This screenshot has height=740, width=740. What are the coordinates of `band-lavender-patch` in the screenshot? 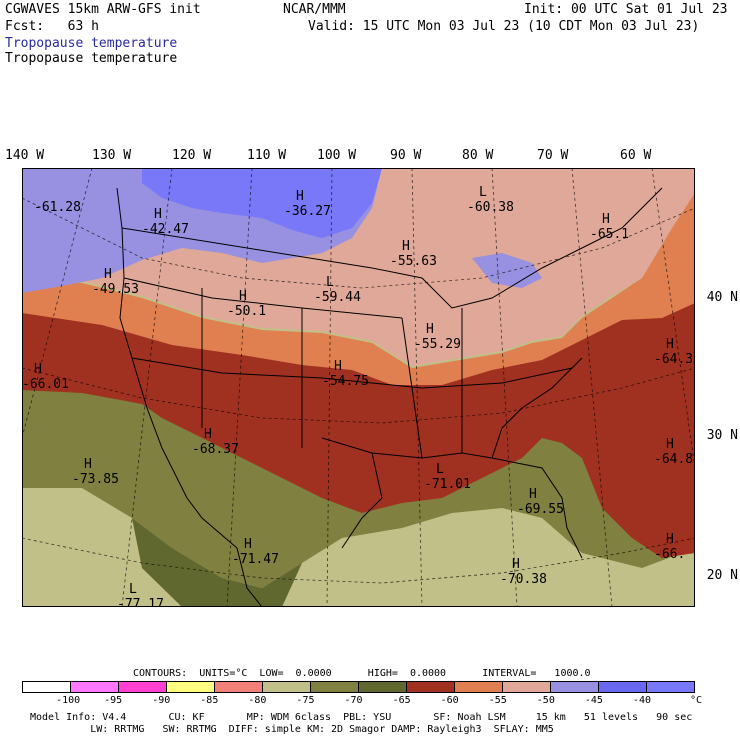 It's located at (507, 270).